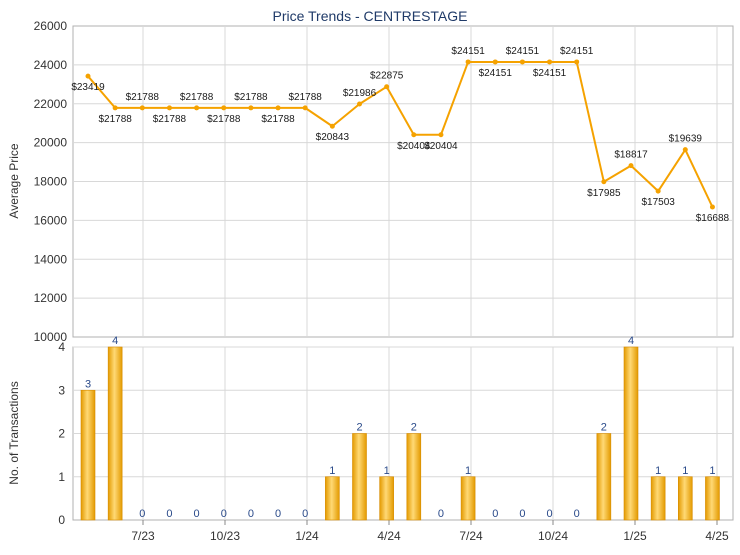 Image resolution: width=740 pixels, height=555 pixels. Describe the element at coordinates (430, 531) in the screenshot. I see `x-axis: 7/23 10/23 1/24 4/24 7/24 10/24 1/25 4/25` at that location.